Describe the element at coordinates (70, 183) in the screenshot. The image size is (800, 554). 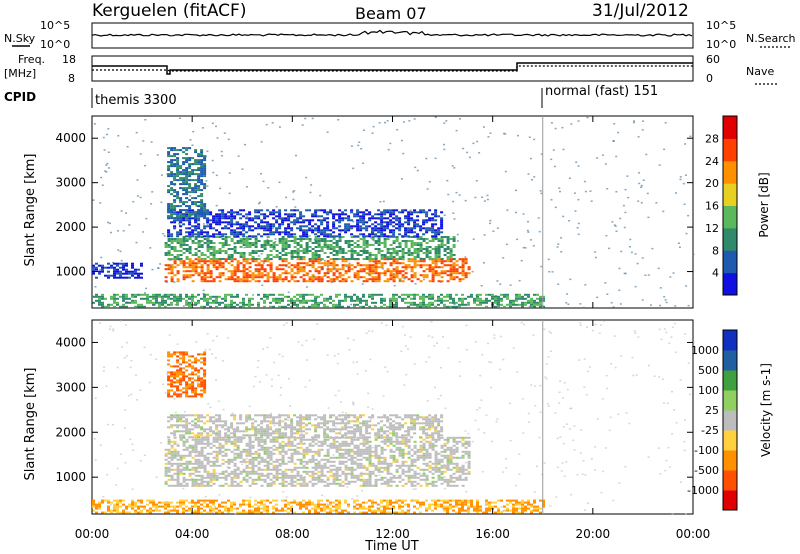
I see `power-ytick-label-2: 3000` at that location.